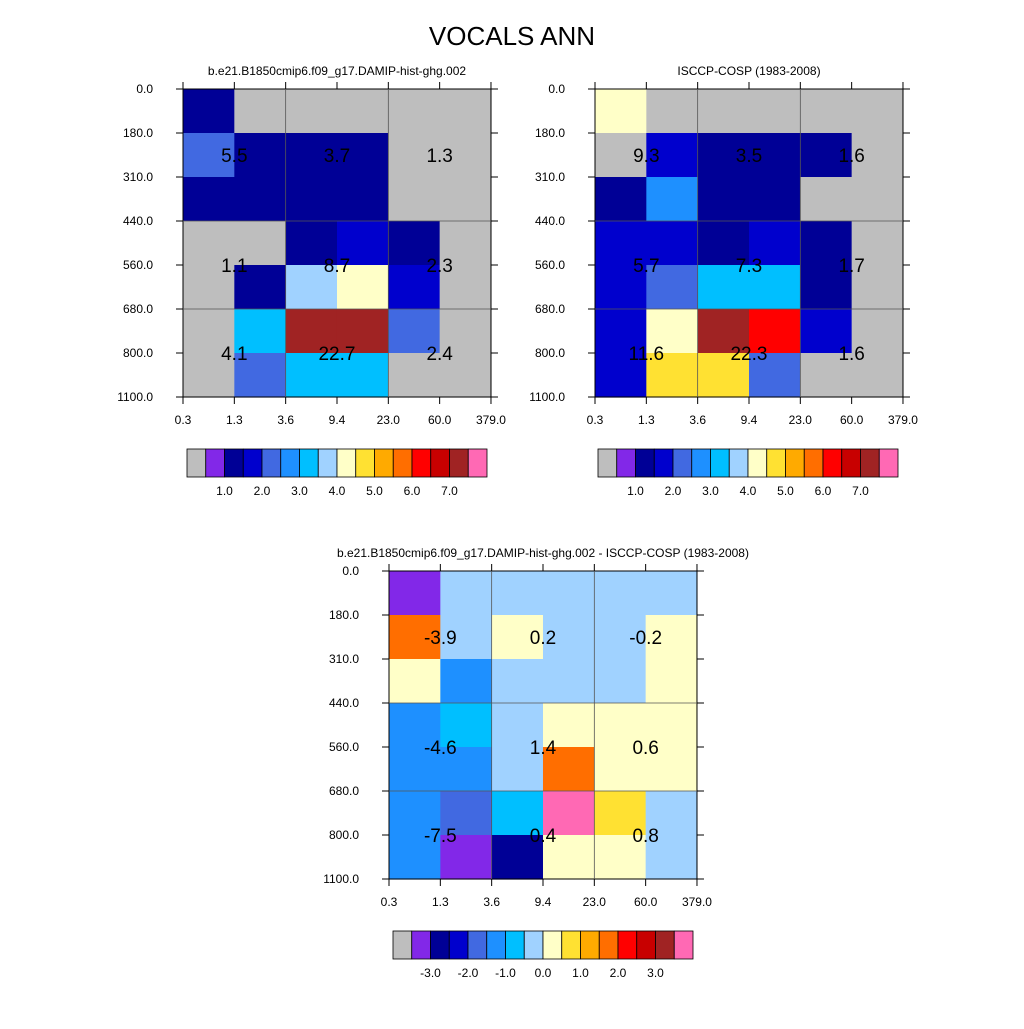  Describe the element at coordinates (710, 491) in the screenshot. I see `colorbar-label: 3.0` at that location.